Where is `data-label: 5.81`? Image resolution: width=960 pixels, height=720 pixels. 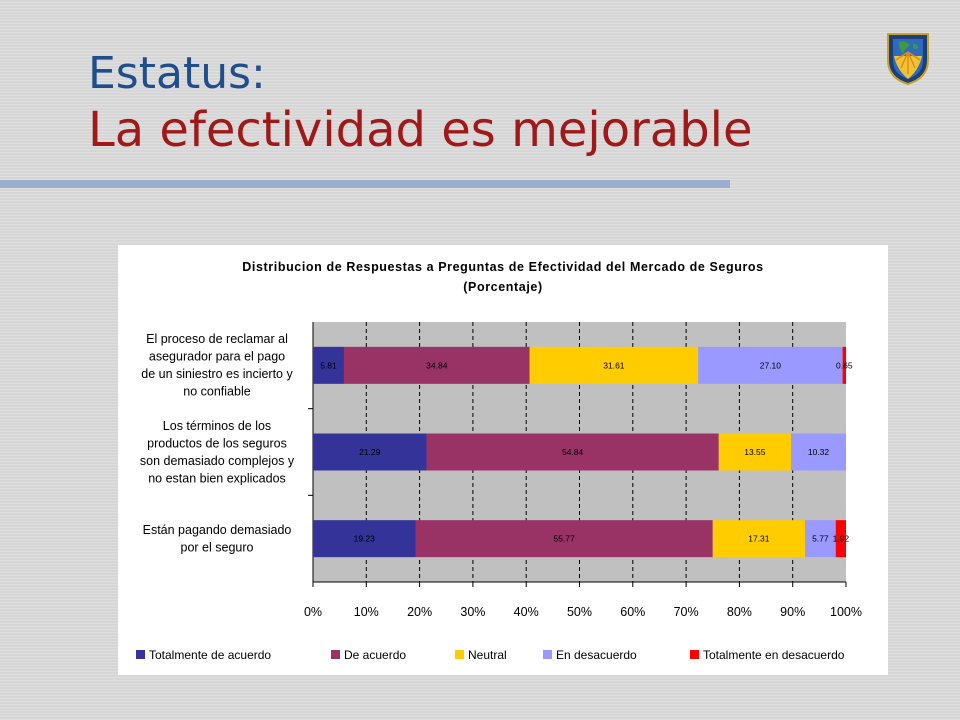
data-label: 5.81 is located at coordinates (328, 365).